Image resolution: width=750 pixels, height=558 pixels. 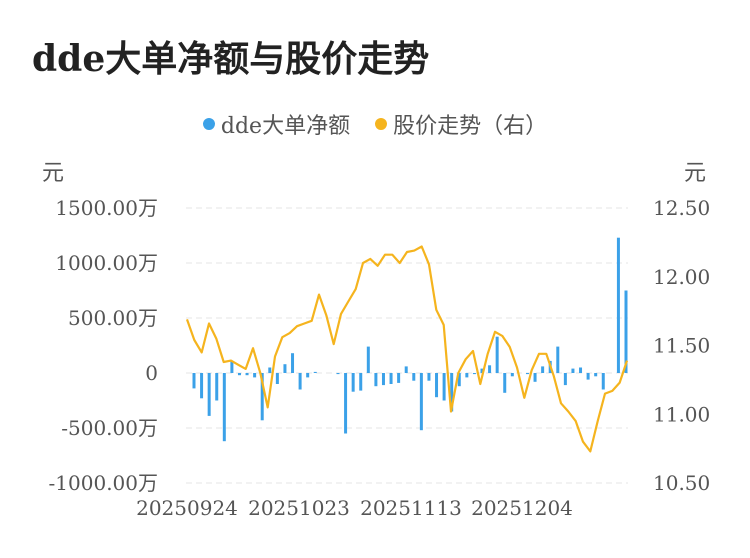 What do you see at coordinates (411, 508) in the screenshot?
I see `x-tick-label: 20251113` at bounding box center [411, 508].